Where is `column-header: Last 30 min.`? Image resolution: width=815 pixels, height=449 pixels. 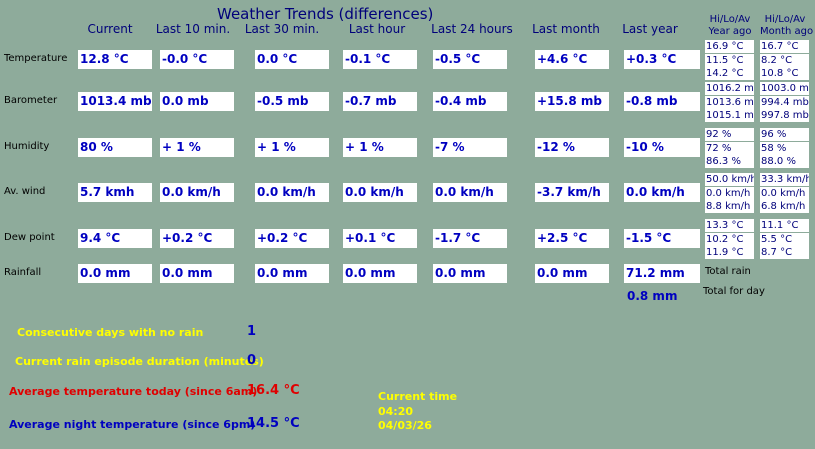
column-header: Last 30 min. is located at coordinates (282, 29).